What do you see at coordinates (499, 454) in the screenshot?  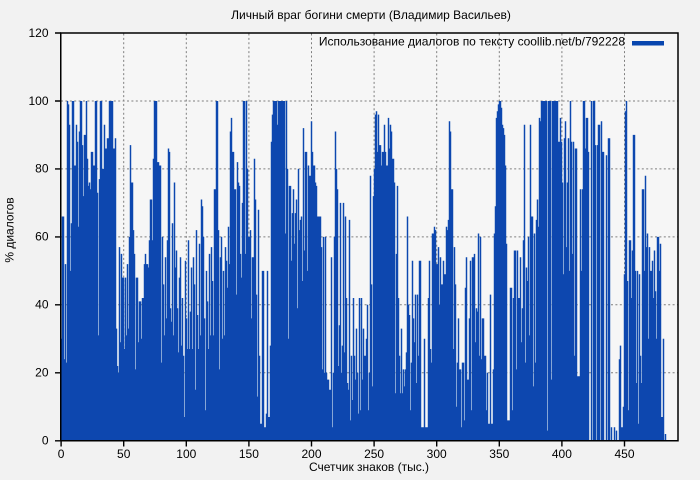 I see `svg-text: 350` at bounding box center [499, 454].